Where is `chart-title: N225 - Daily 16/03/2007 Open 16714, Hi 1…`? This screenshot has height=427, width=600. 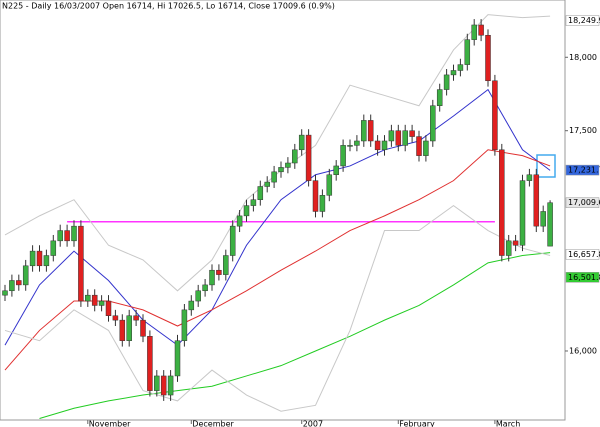
chart-title: N225 - Daily 16/03/2007 Open 16714, Hi 1… is located at coordinates (168, 6).